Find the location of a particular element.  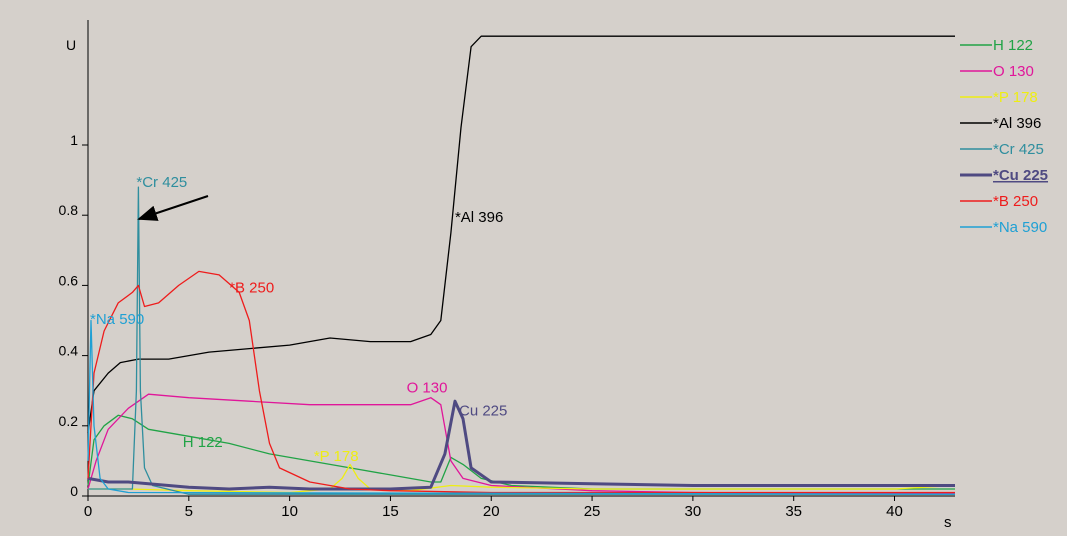

legend-item: *P 178 is located at coordinates (1015, 97).